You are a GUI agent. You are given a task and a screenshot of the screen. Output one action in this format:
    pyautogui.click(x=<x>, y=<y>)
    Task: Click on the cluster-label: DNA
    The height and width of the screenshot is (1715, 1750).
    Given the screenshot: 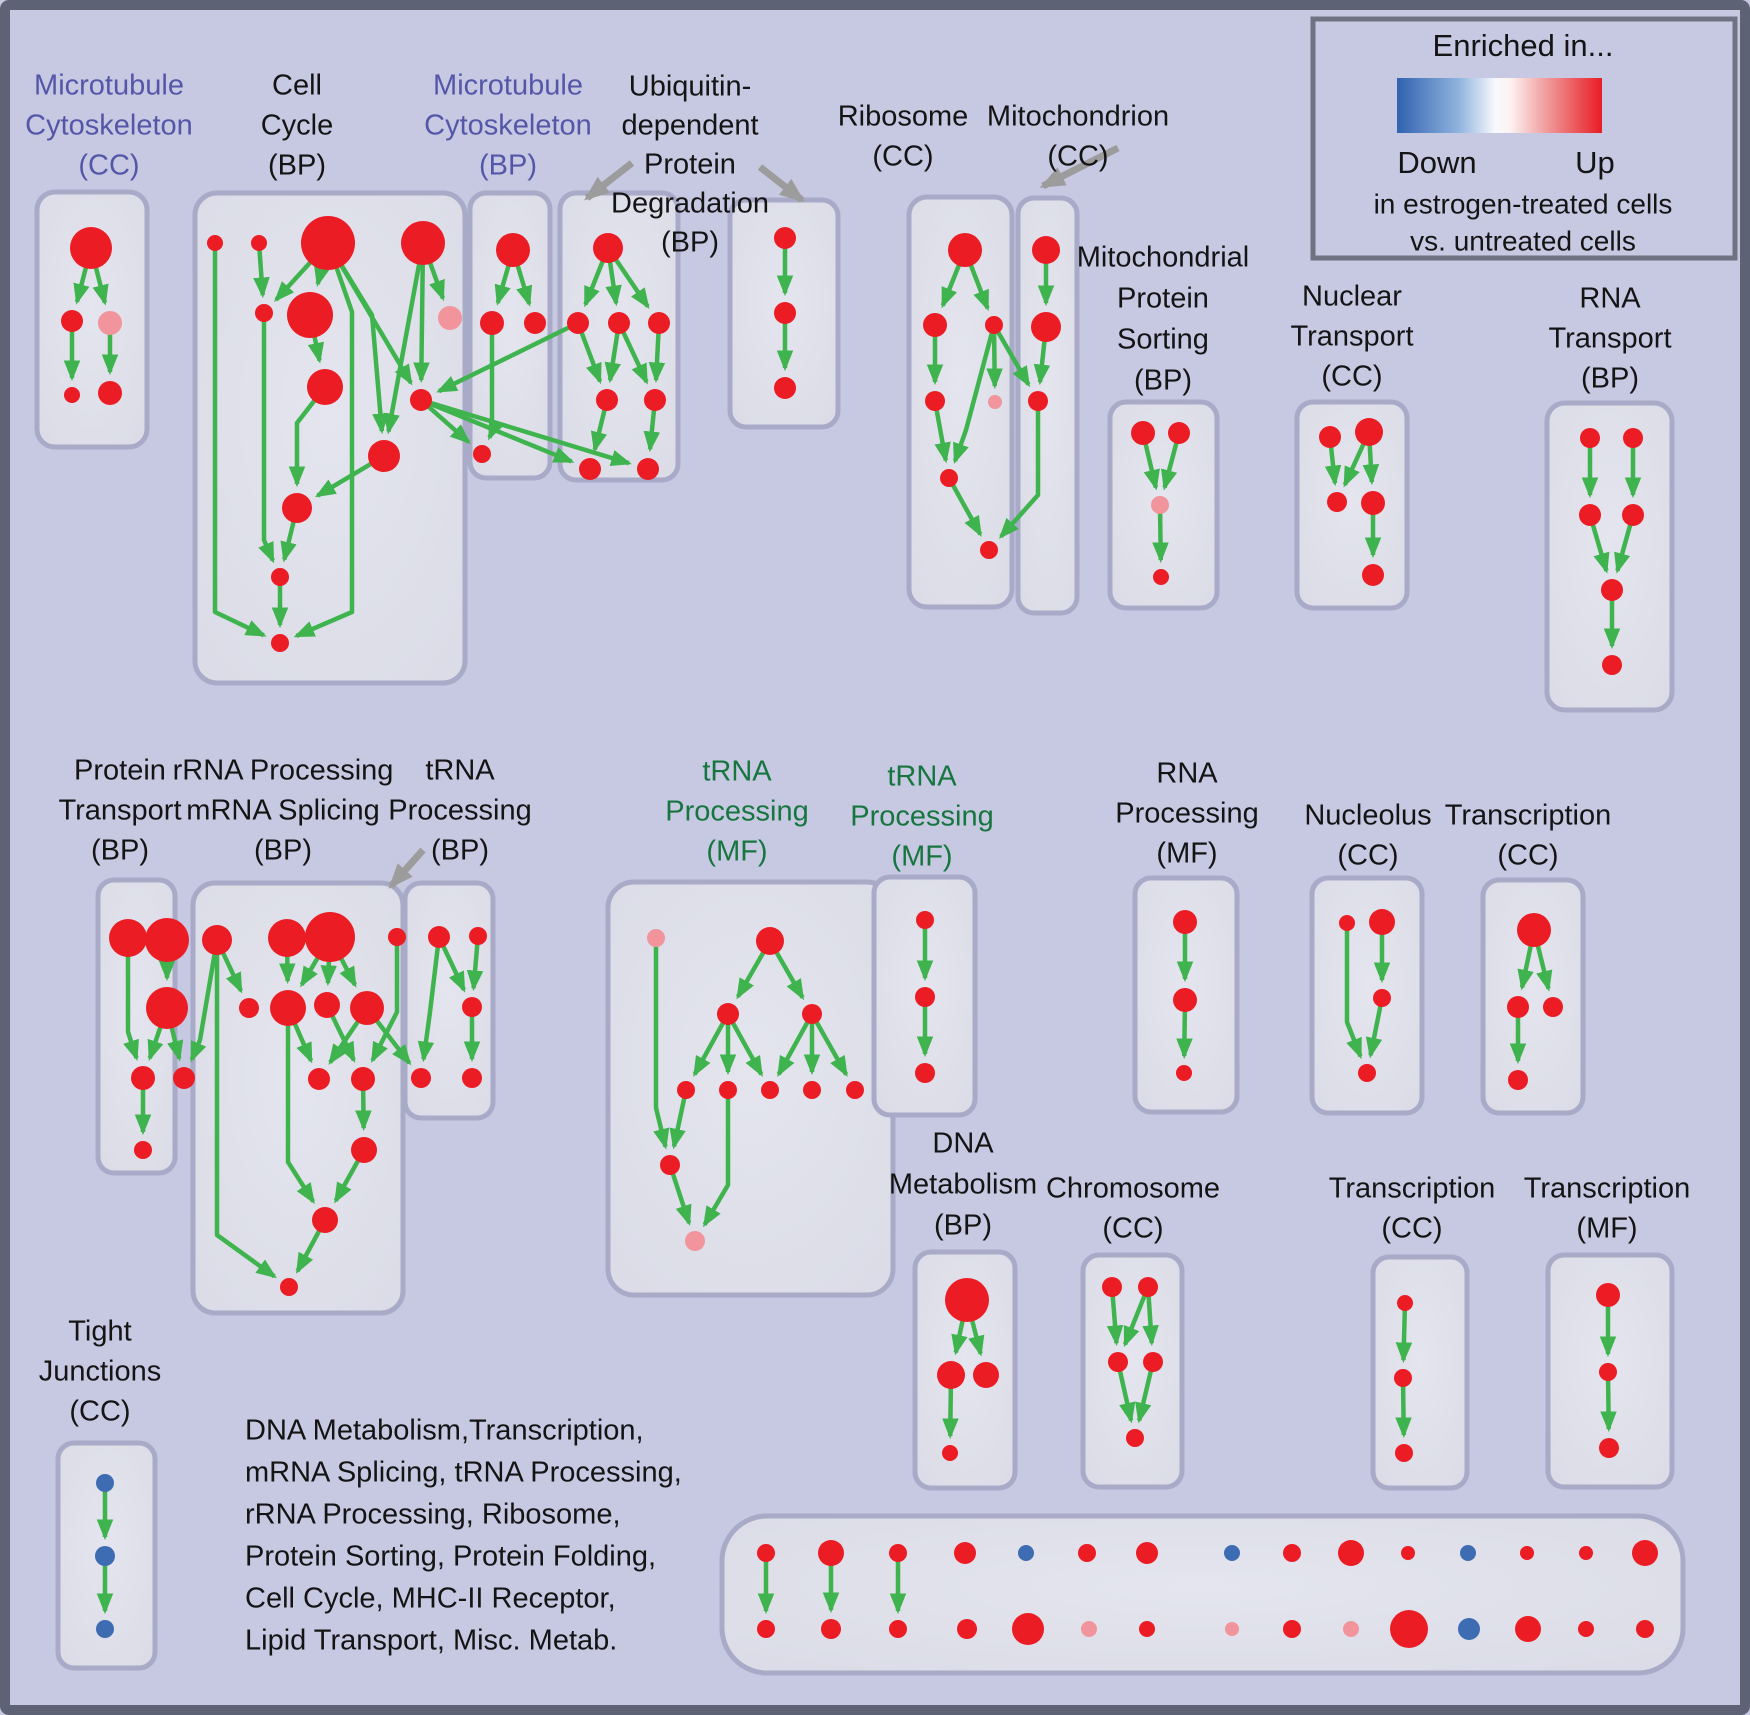 What is the action you would take?
    pyautogui.click(x=963, y=1144)
    